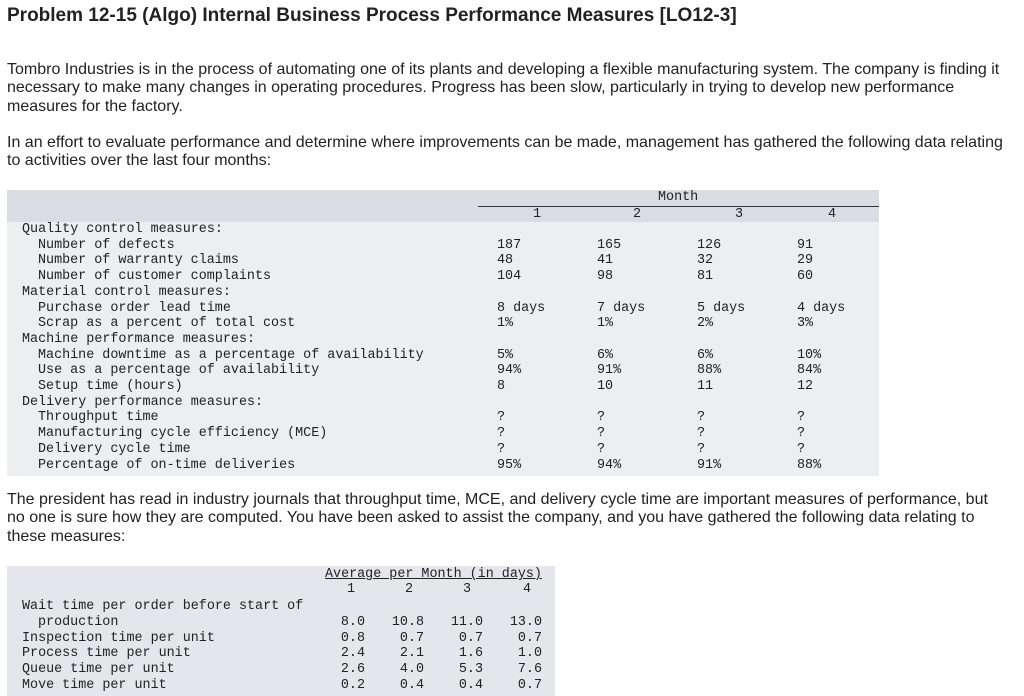  What do you see at coordinates (433, 574) in the screenshot?
I see `header-label: Average per Month (in days)` at bounding box center [433, 574].